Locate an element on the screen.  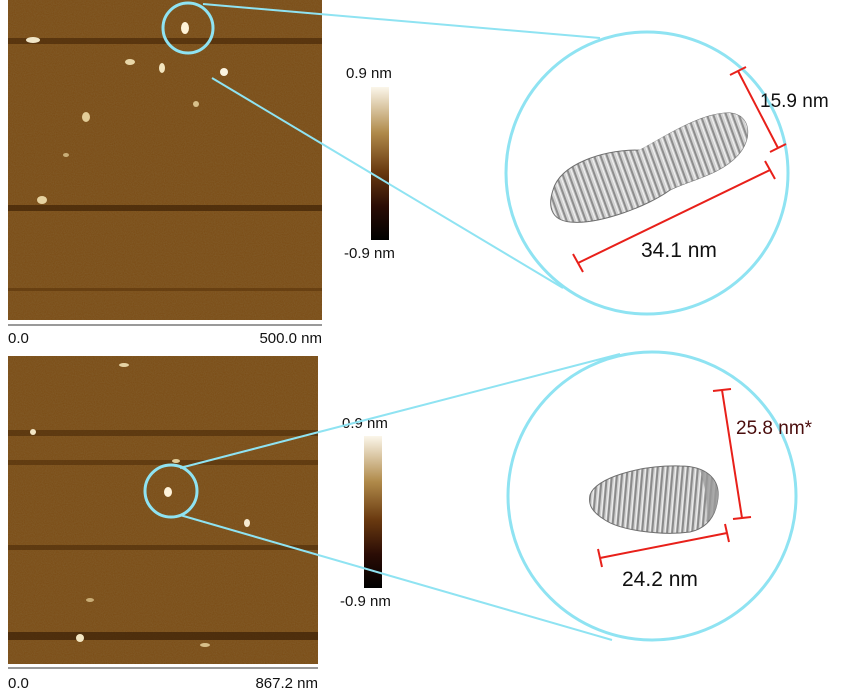
molecule-model-top is located at coordinates (649, 167).